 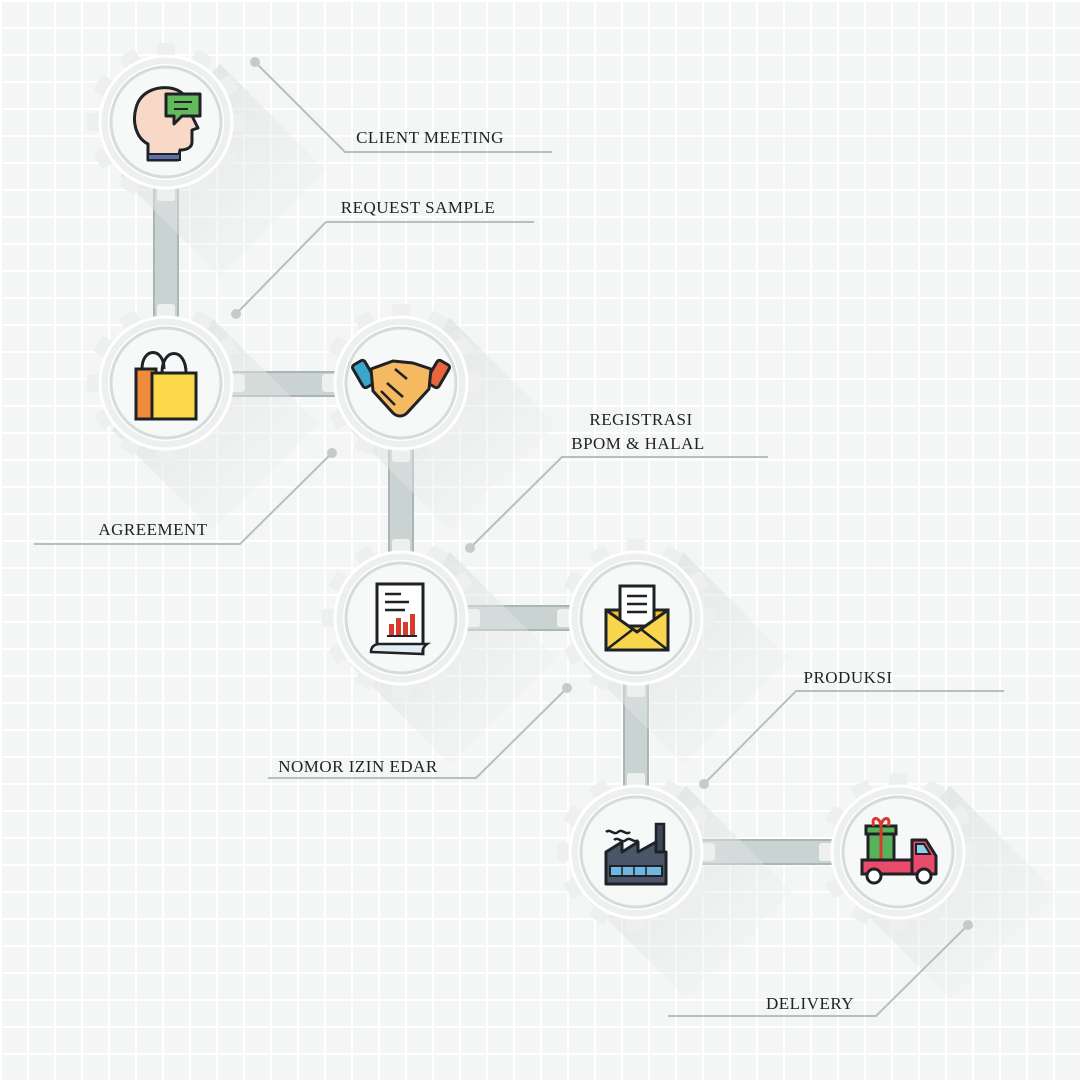 I want to click on shopping-bag-icon, so click(x=166, y=386).